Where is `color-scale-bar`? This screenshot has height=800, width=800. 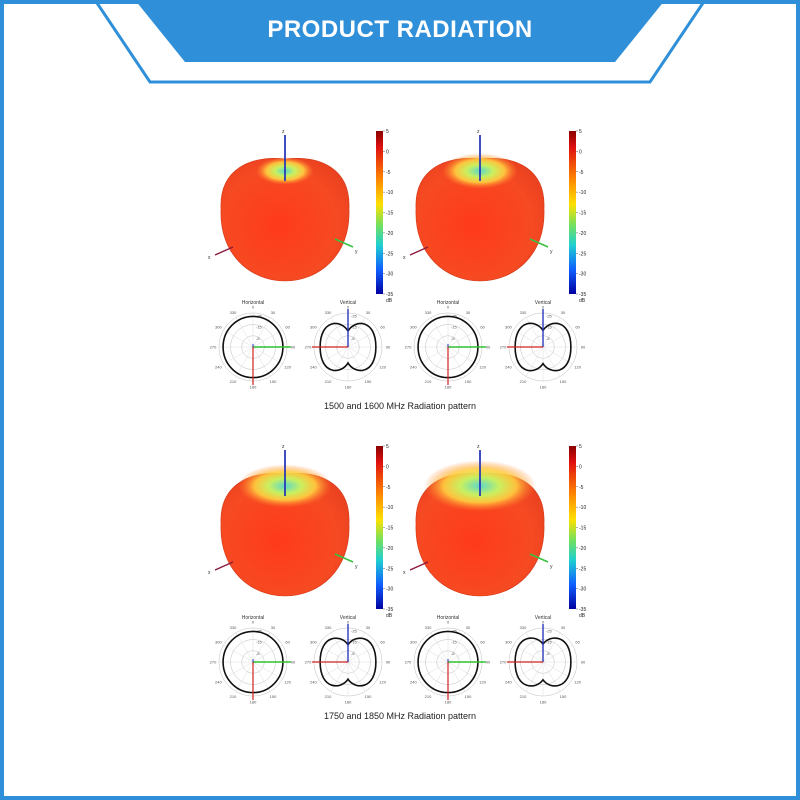
color-scale-bar is located at coordinates (572, 212).